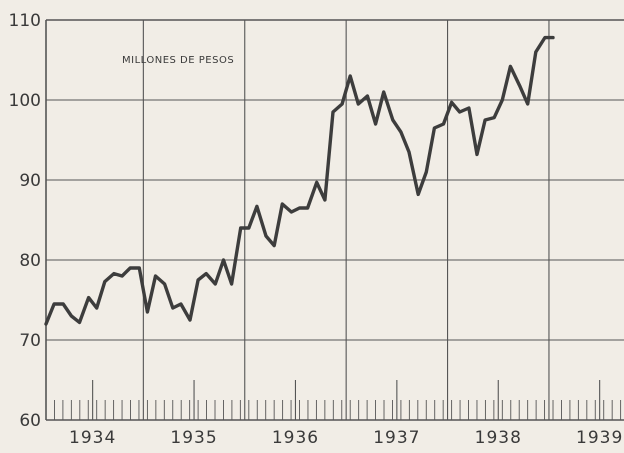 The image size is (624, 453). What do you see at coordinates (30, 181) in the screenshot?
I see `ytick-label-90: 90` at bounding box center [30, 181].